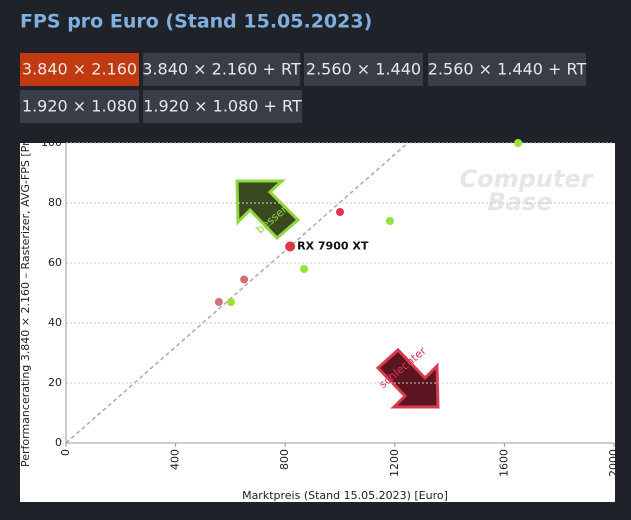 This screenshot has width=631, height=520. What do you see at coordinates (55, 262) in the screenshot?
I see `y-tick-label: 60` at bounding box center [55, 262].